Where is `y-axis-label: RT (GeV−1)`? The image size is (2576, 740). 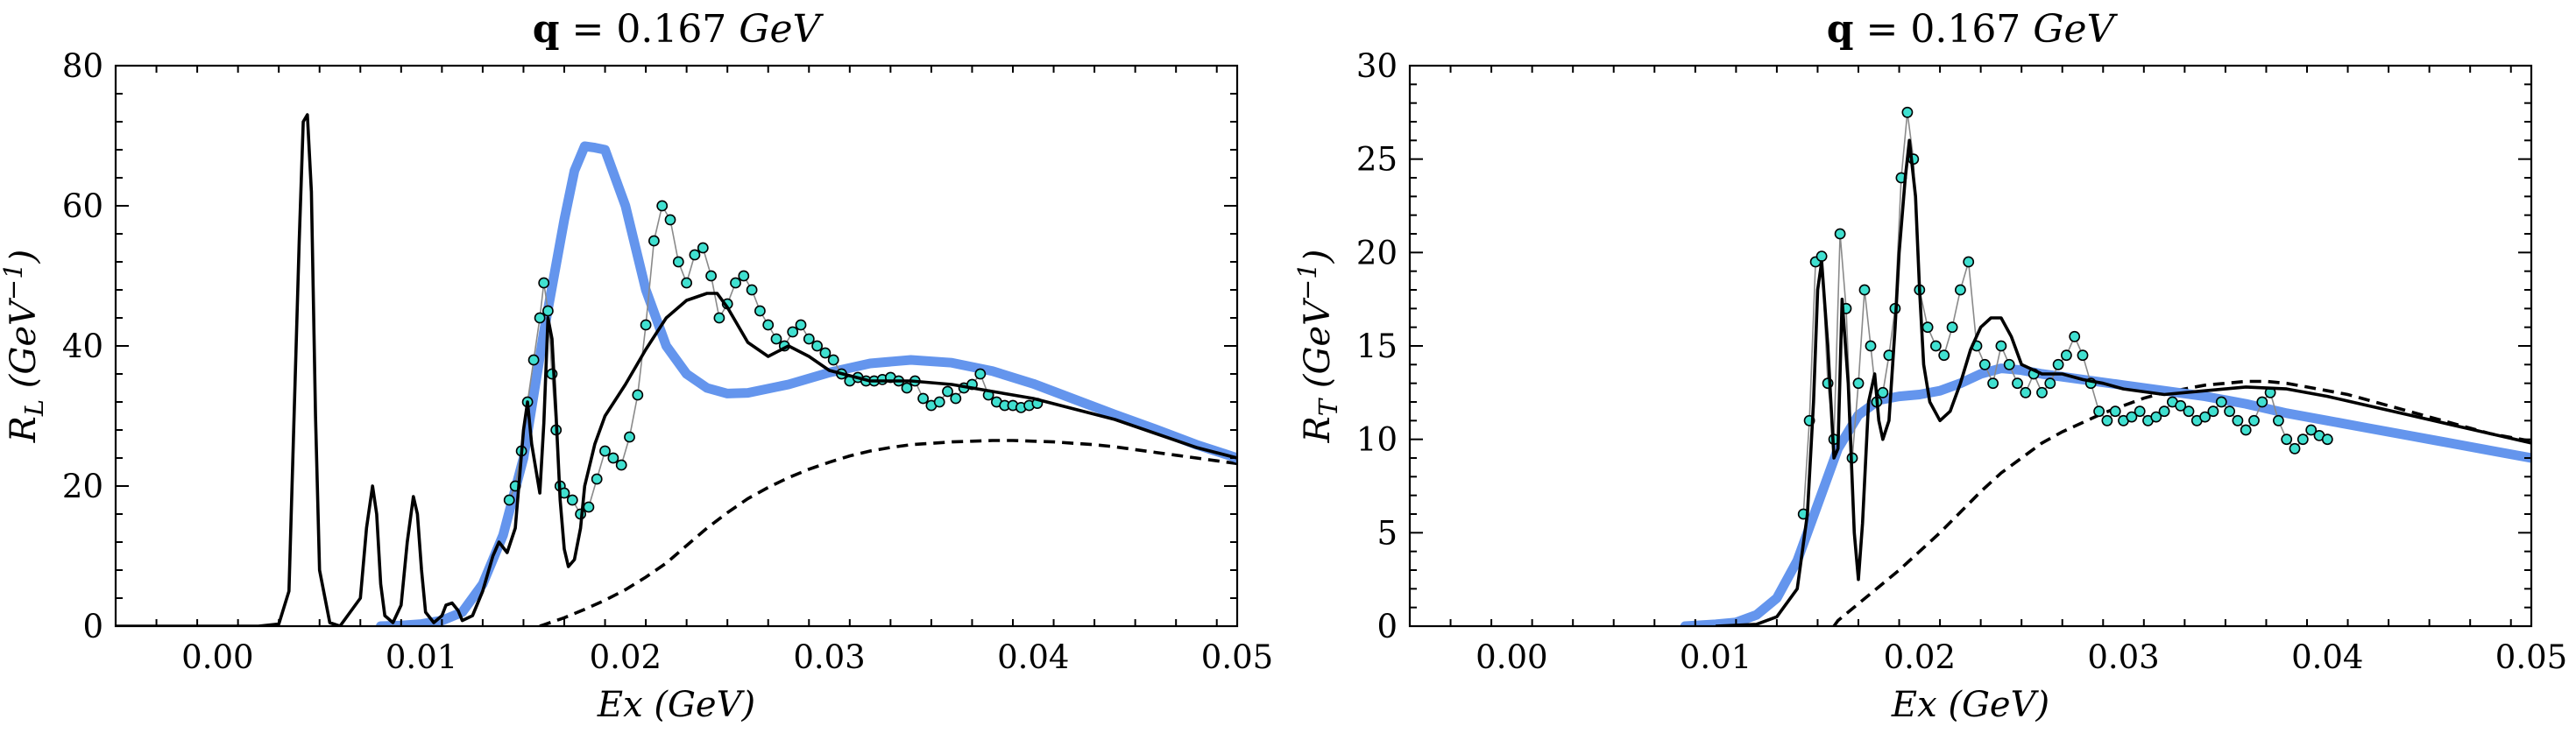 y-axis-label: RT (GeV−1) is located at coordinates (1317, 347).